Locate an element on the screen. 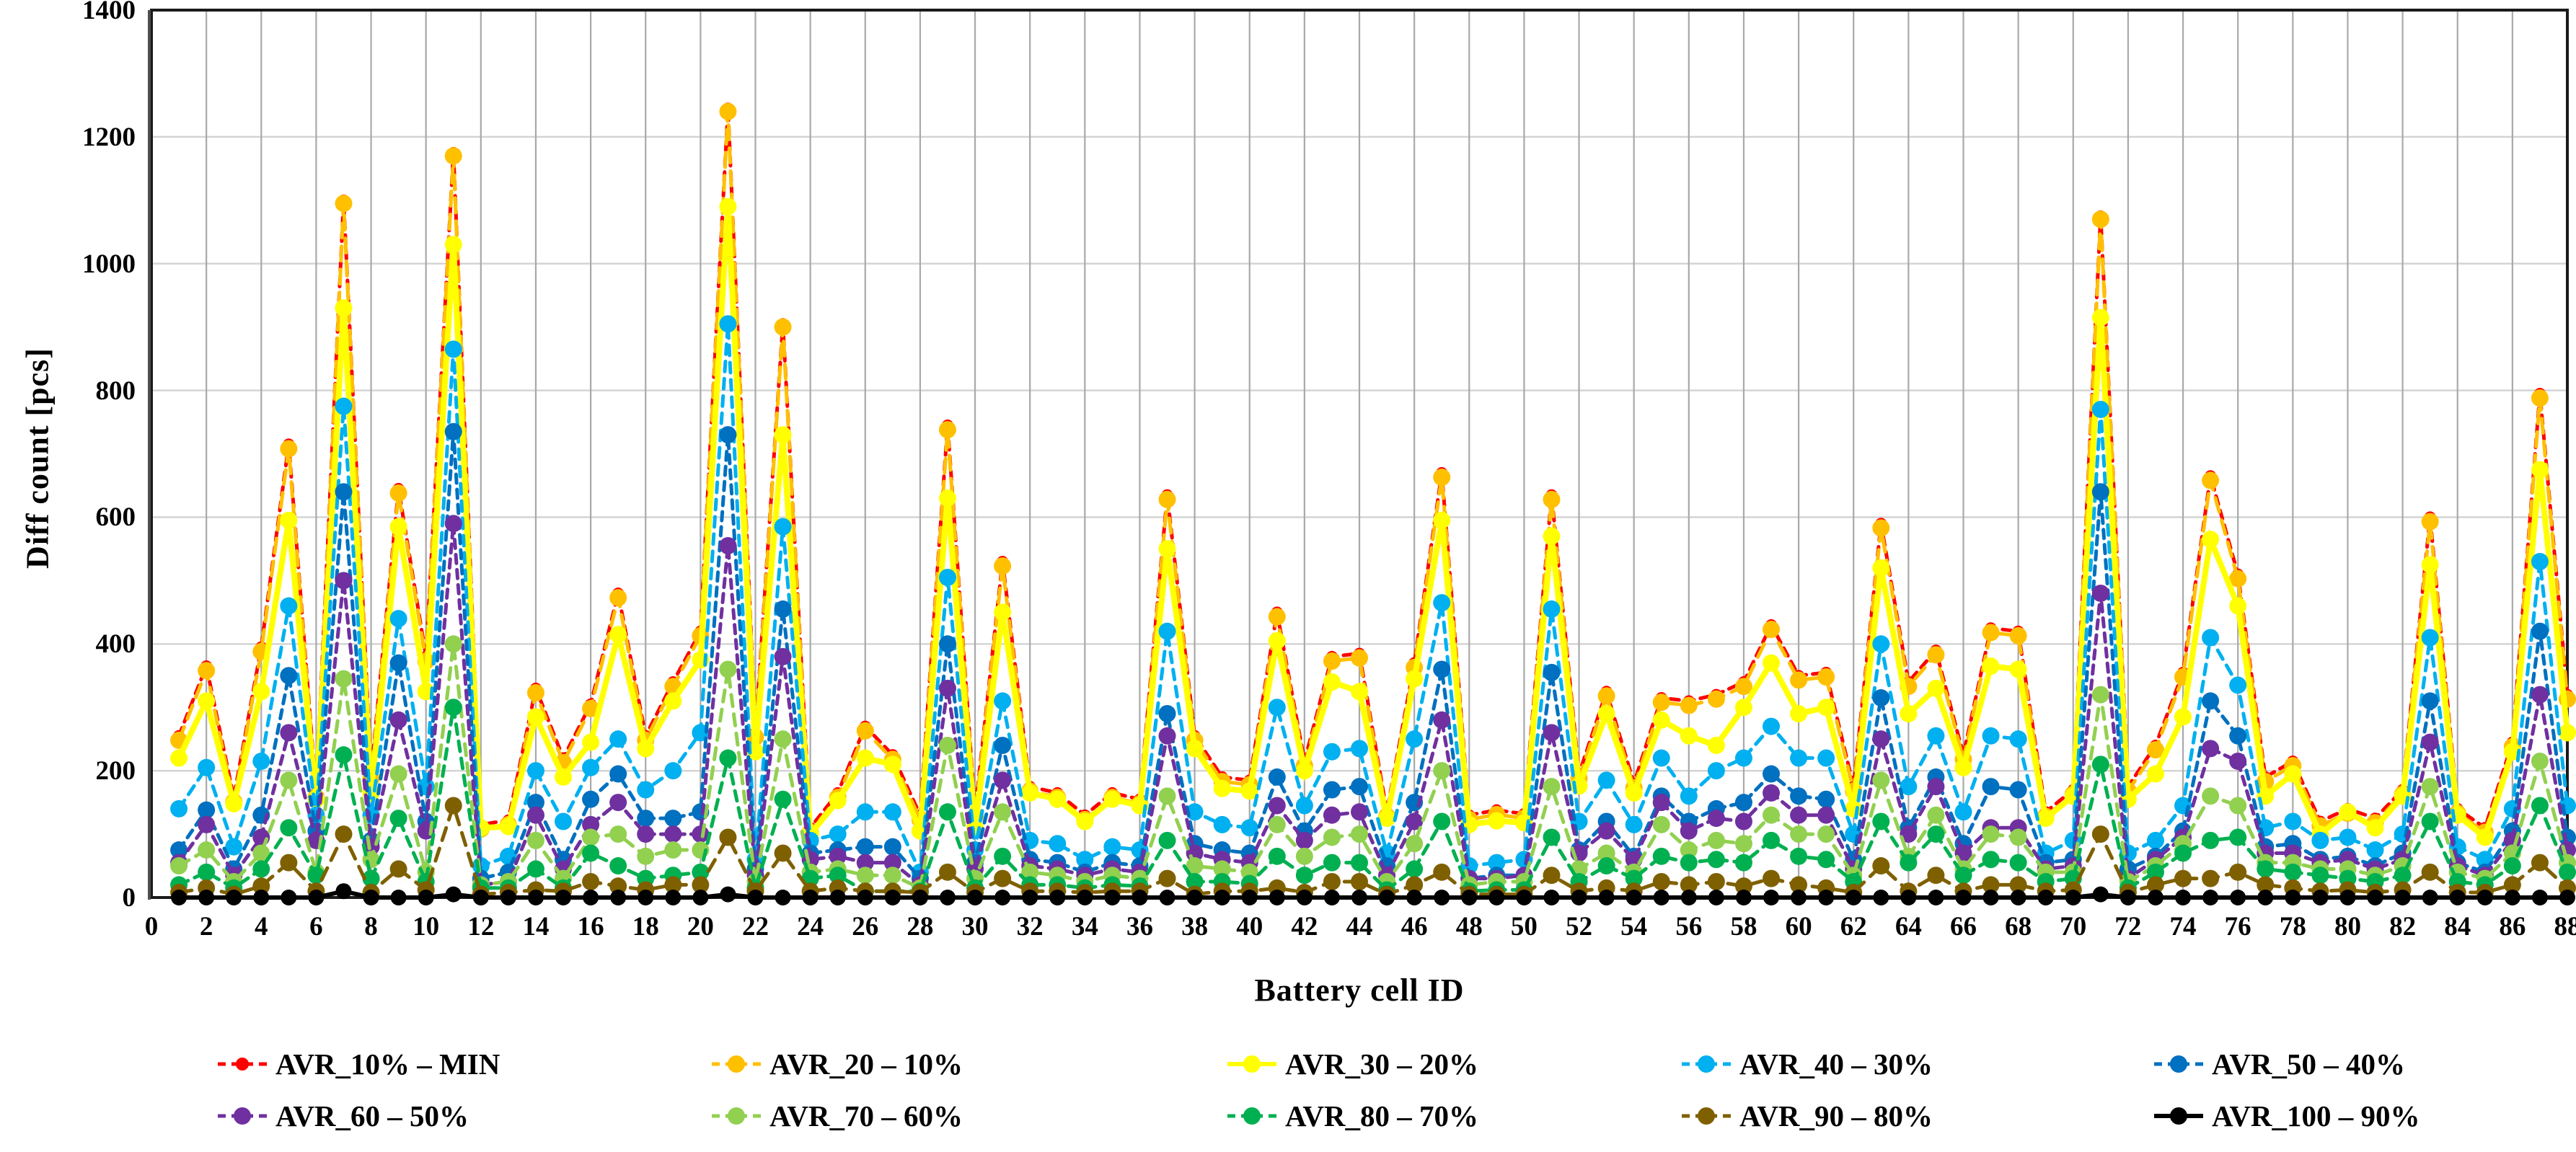 The image size is (2576, 1152). x-tick-label: 2 is located at coordinates (206, 926).